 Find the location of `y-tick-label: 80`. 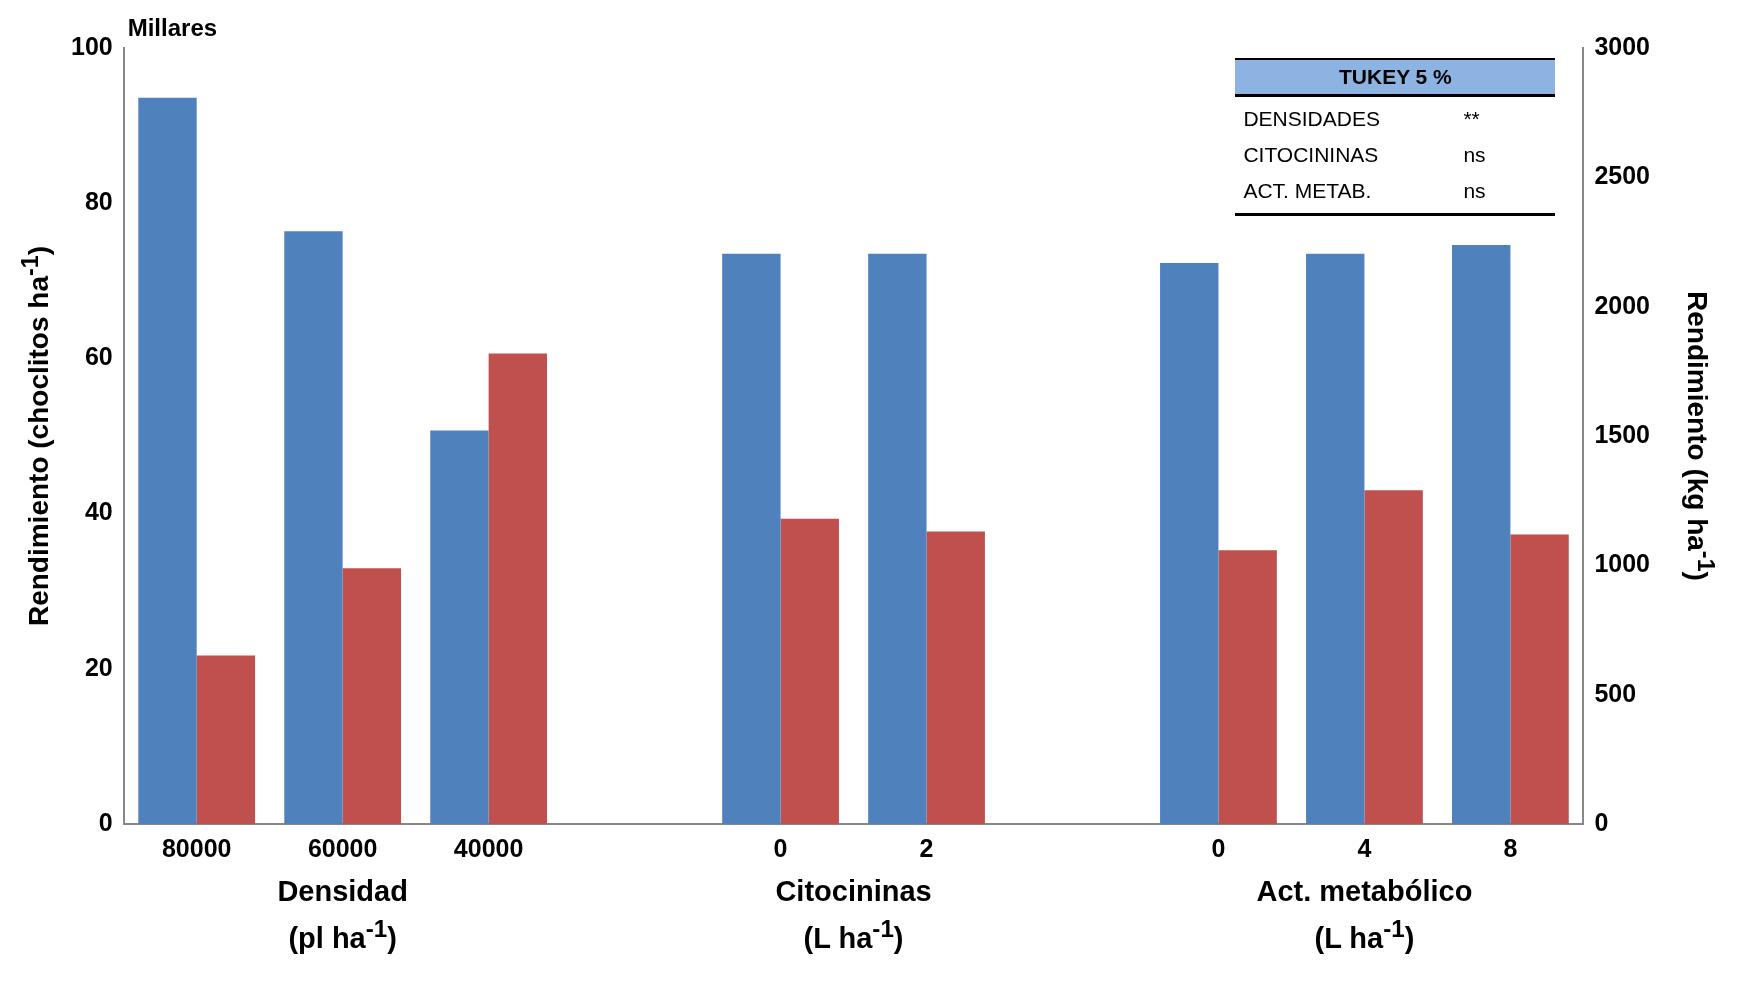

y-tick-label: 80 is located at coordinates (98, 201).